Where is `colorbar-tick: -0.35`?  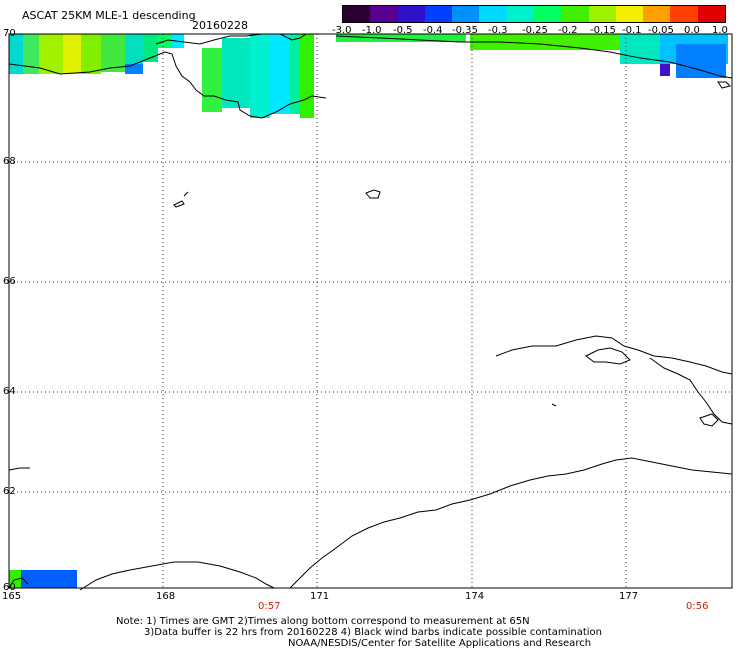 colorbar-tick: -0.35 is located at coordinates (465, 30).